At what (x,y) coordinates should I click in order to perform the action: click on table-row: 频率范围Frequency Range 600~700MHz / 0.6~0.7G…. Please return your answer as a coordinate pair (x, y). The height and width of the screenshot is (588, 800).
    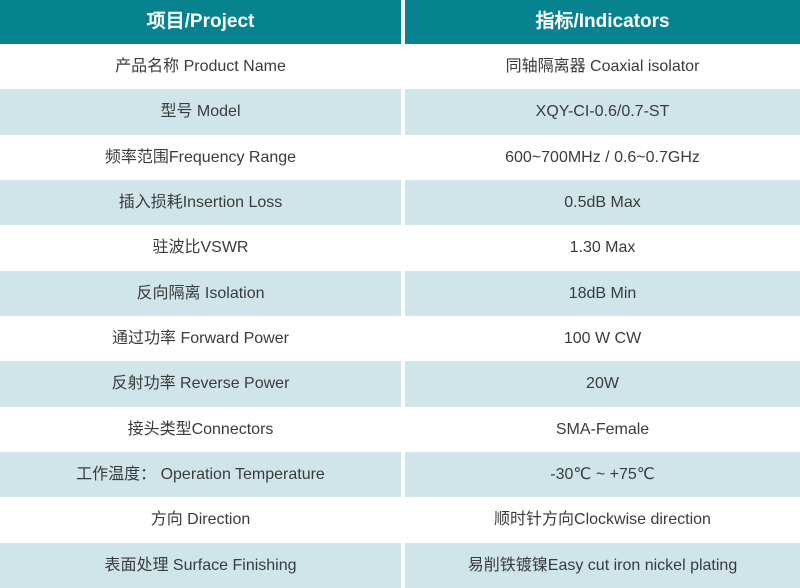
    Looking at the image, I should click on (400, 157).